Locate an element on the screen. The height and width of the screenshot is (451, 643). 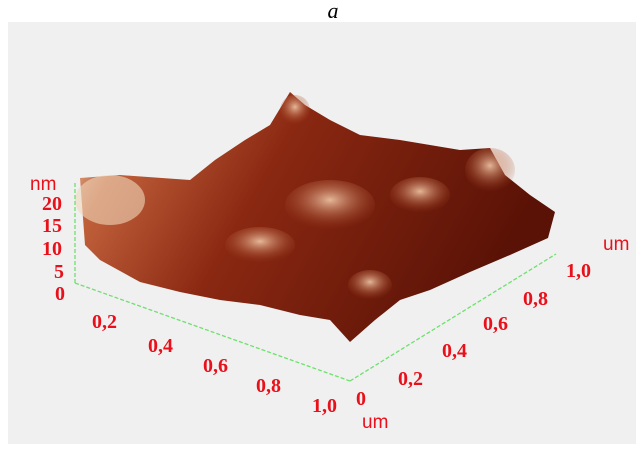
z-tick-label: 5 is located at coordinates (59, 272).